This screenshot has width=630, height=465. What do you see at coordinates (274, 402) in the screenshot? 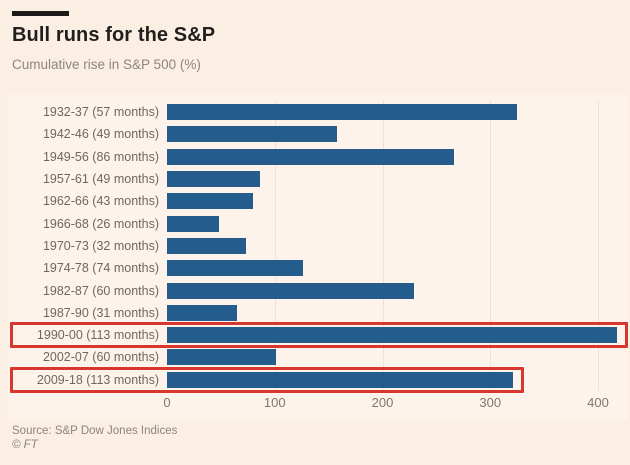
I see `axis-tick-label: 100` at bounding box center [274, 402].